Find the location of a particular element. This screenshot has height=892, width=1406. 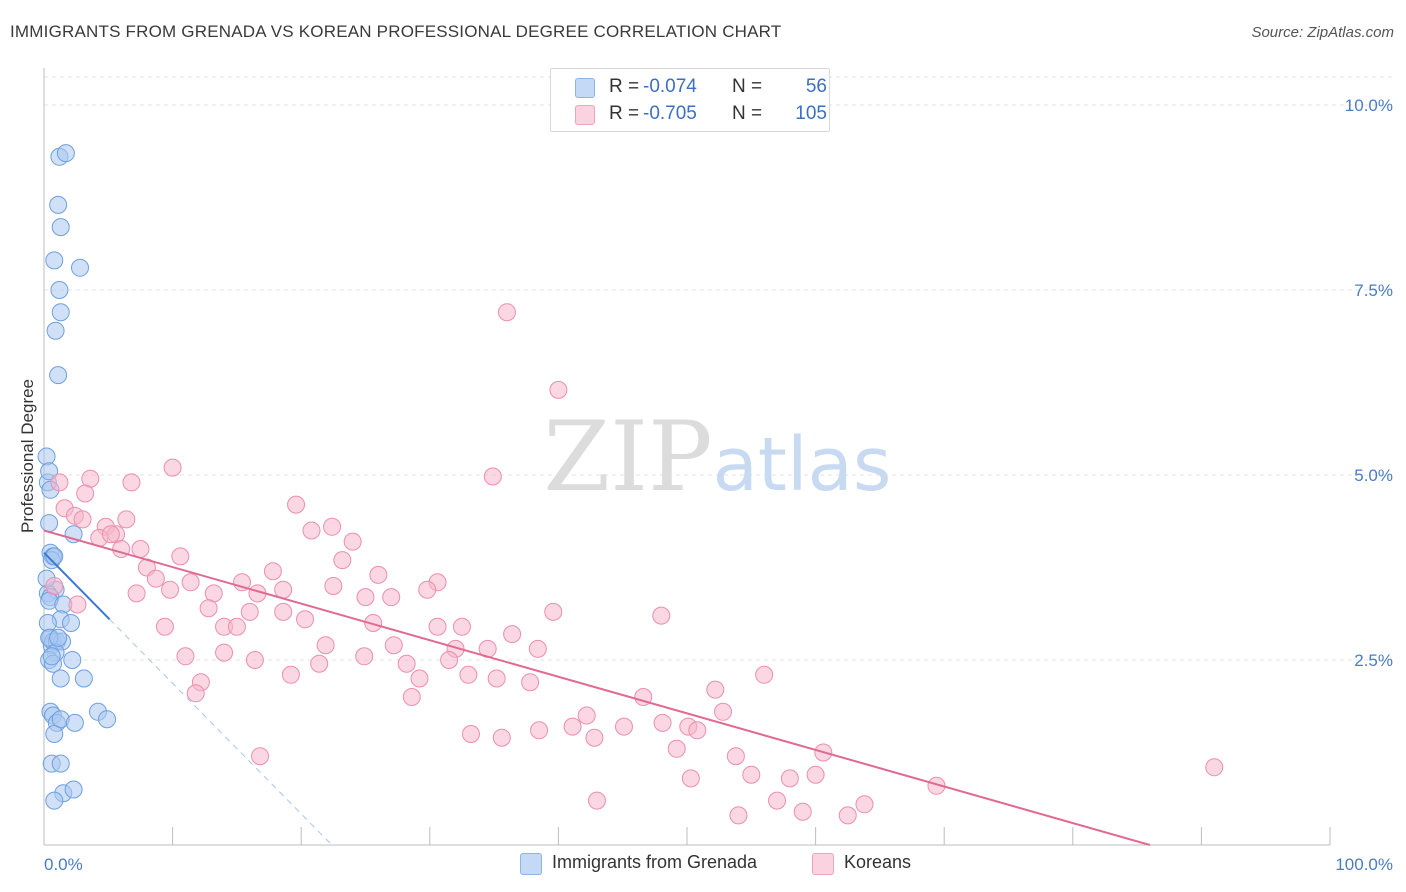

y-tick-label-2: 7.5% is located at coordinates (1373, 290).